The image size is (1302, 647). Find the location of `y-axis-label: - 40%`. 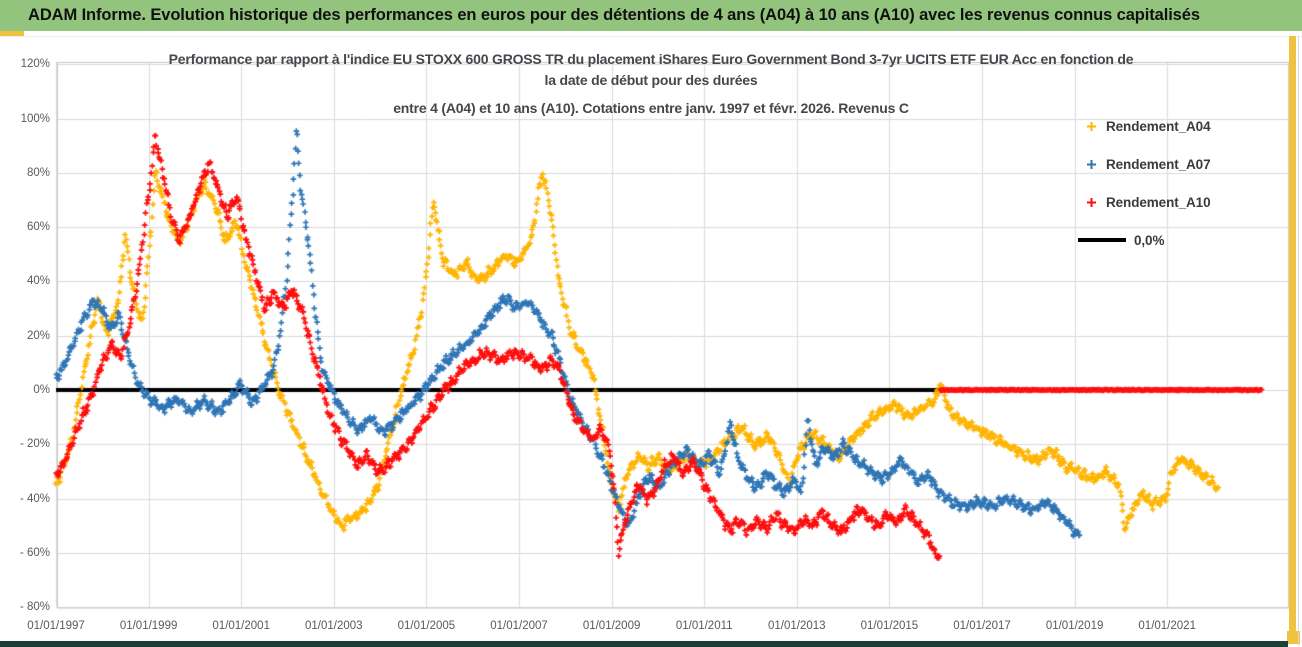

y-axis-label: - 40% is located at coordinates (34, 498).